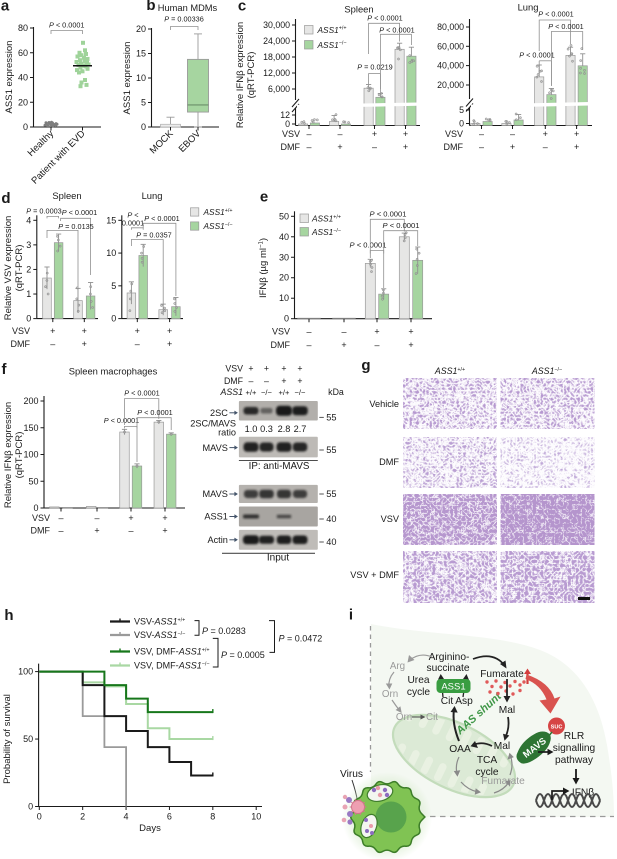  Describe the element at coordinates (276, 73) in the screenshot. I see `svg-text: 12,000` at that location.